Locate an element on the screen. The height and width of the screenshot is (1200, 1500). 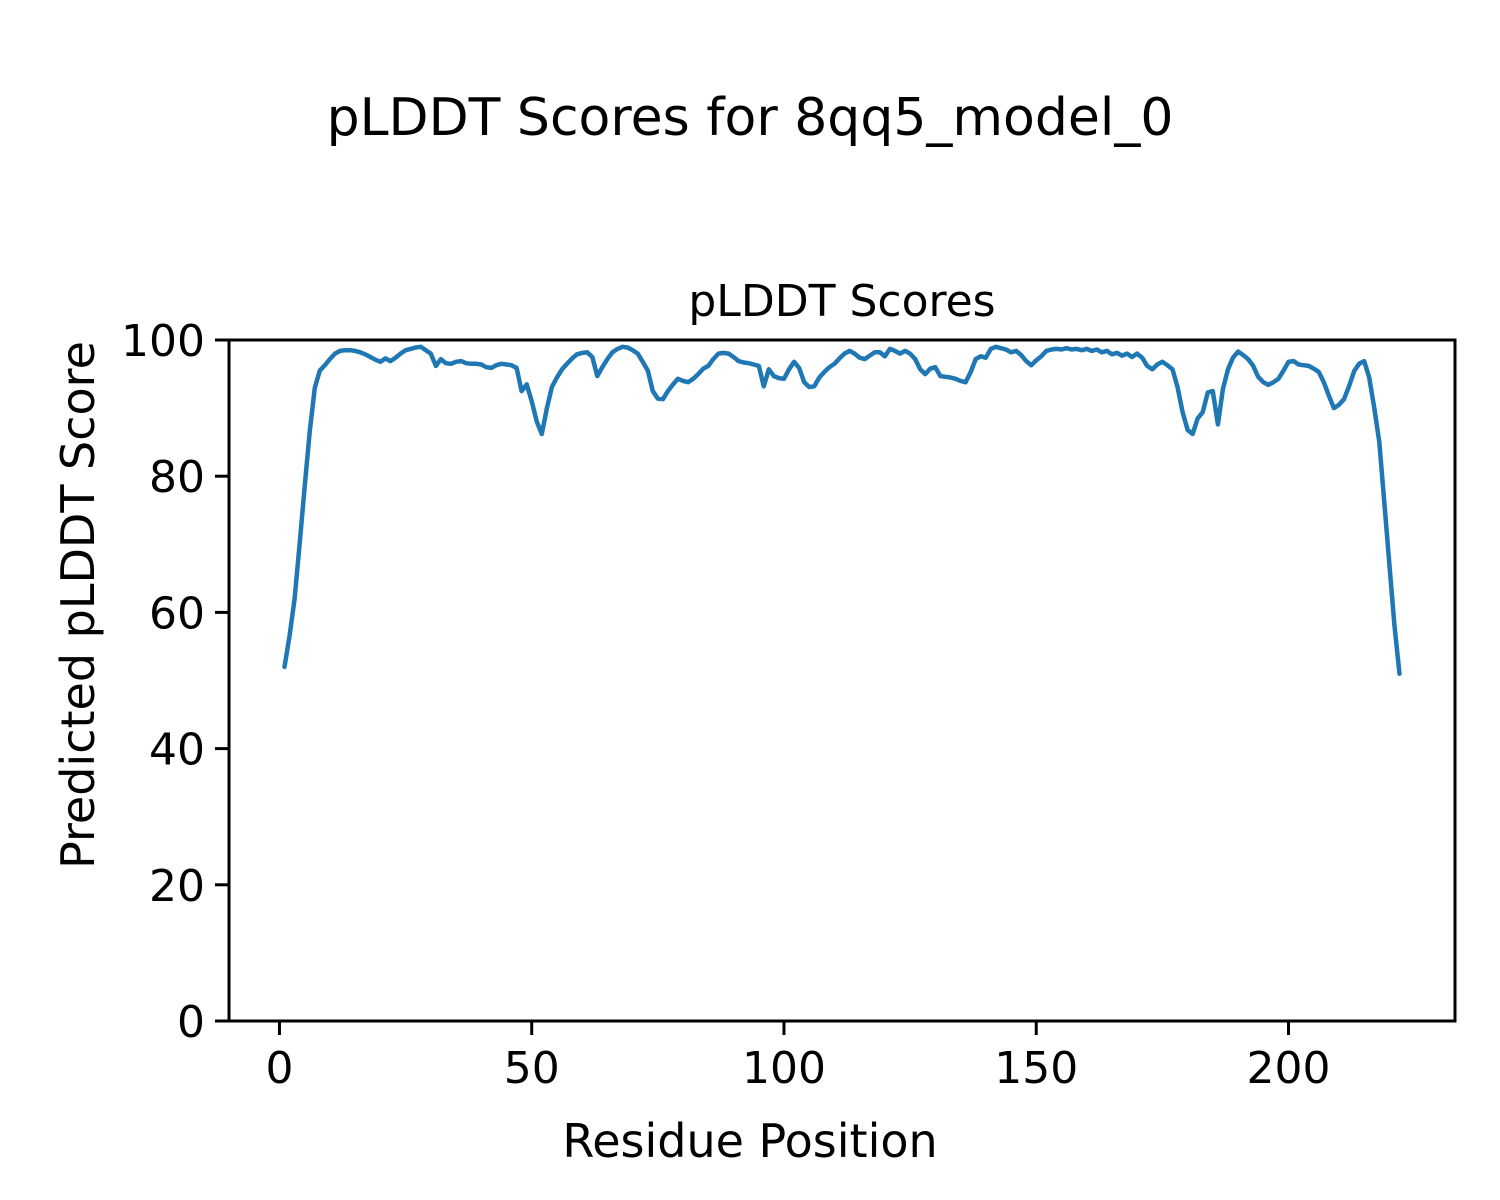
x-tick-label: 150 is located at coordinates (1036, 1068).